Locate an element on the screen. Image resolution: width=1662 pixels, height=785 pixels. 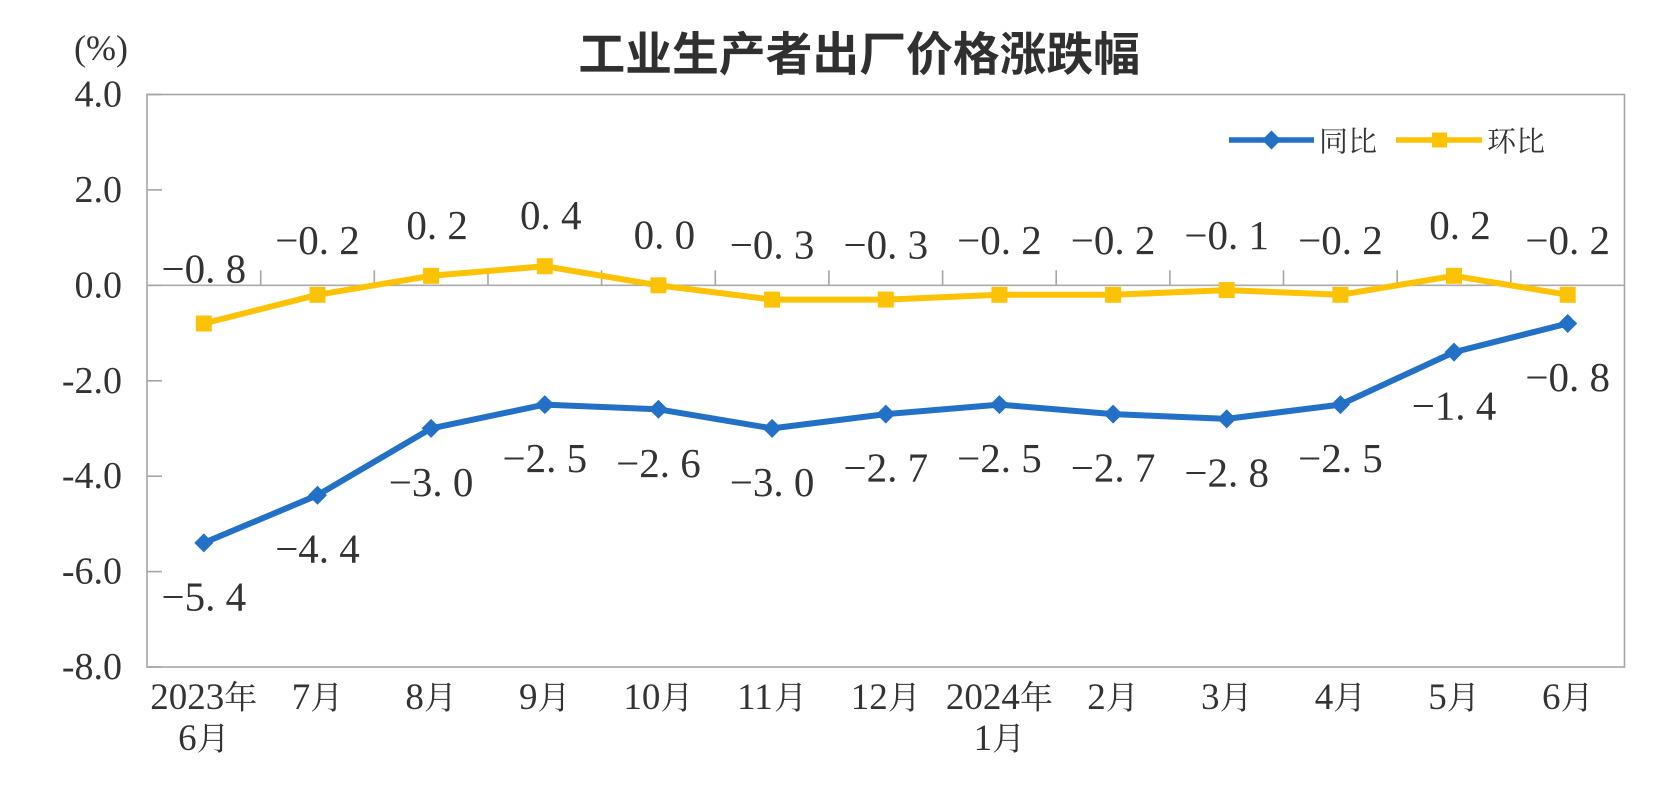
svg-text: 12 is located at coordinates (869, 697).